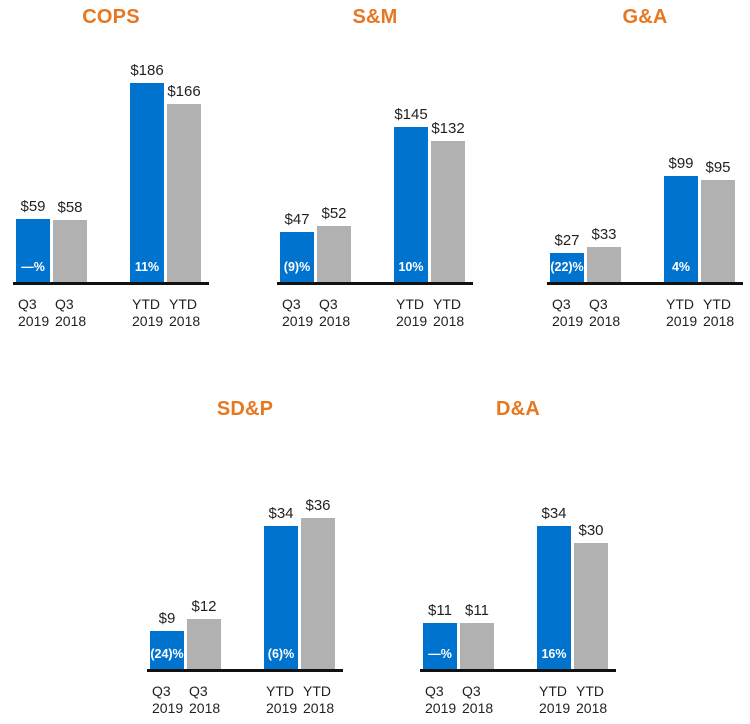 This screenshot has width=750, height=724. What do you see at coordinates (681, 163) in the screenshot?
I see `value-label-ytd-2019: $99` at bounding box center [681, 163].